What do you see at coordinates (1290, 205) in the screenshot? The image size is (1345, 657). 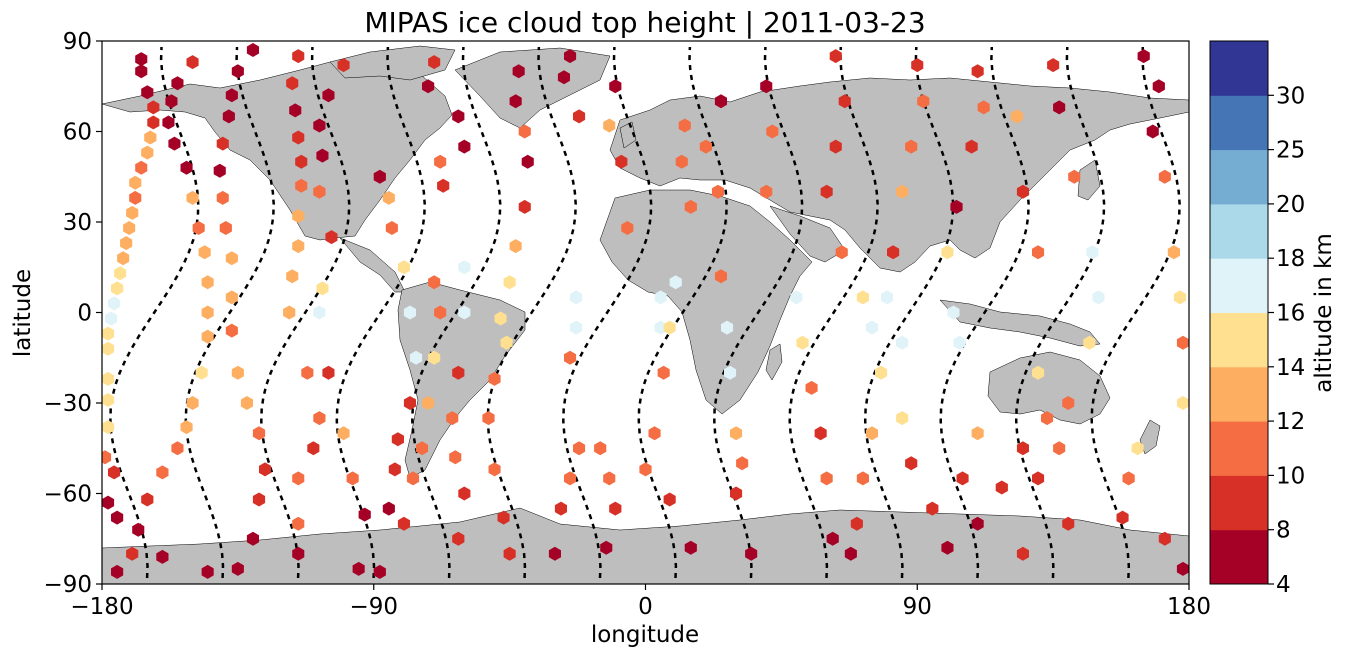 I see `colorbar-tick-label: 20` at bounding box center [1290, 205].